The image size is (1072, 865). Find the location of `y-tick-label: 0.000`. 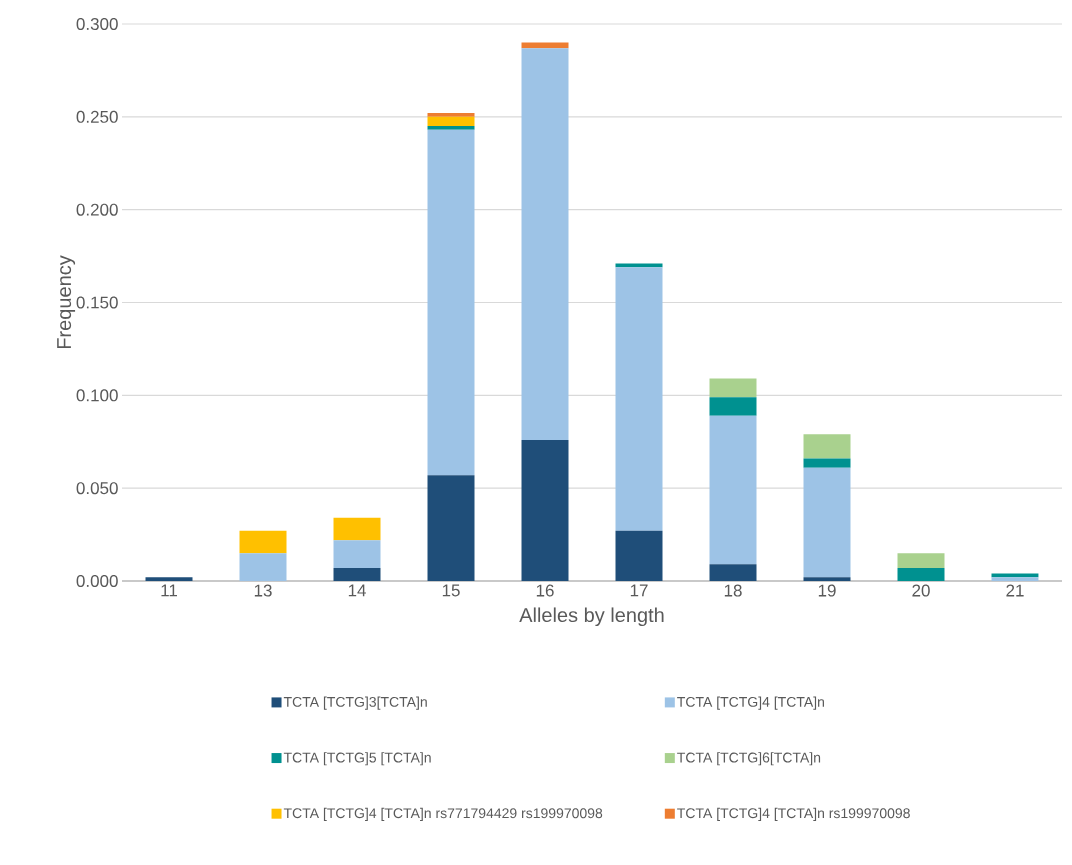

y-tick-label: 0.000 is located at coordinates (97, 581).